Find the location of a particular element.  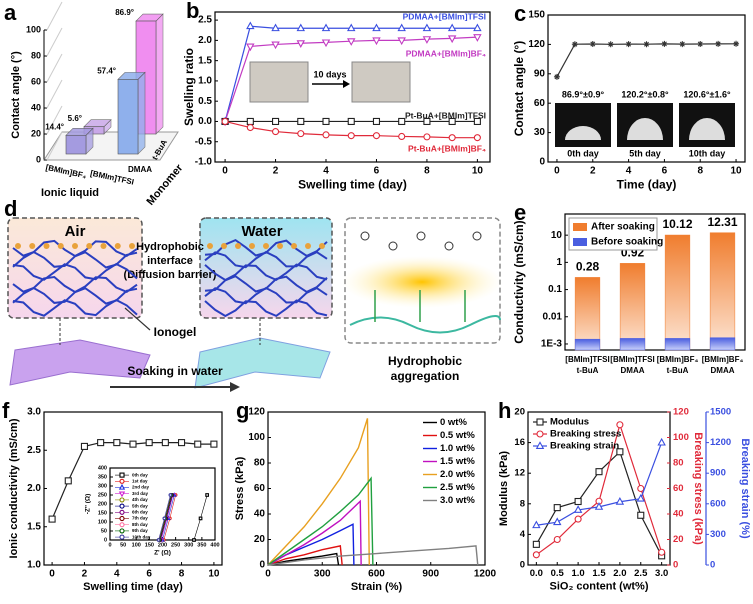

grid-line is located at coordinates (54, 146).